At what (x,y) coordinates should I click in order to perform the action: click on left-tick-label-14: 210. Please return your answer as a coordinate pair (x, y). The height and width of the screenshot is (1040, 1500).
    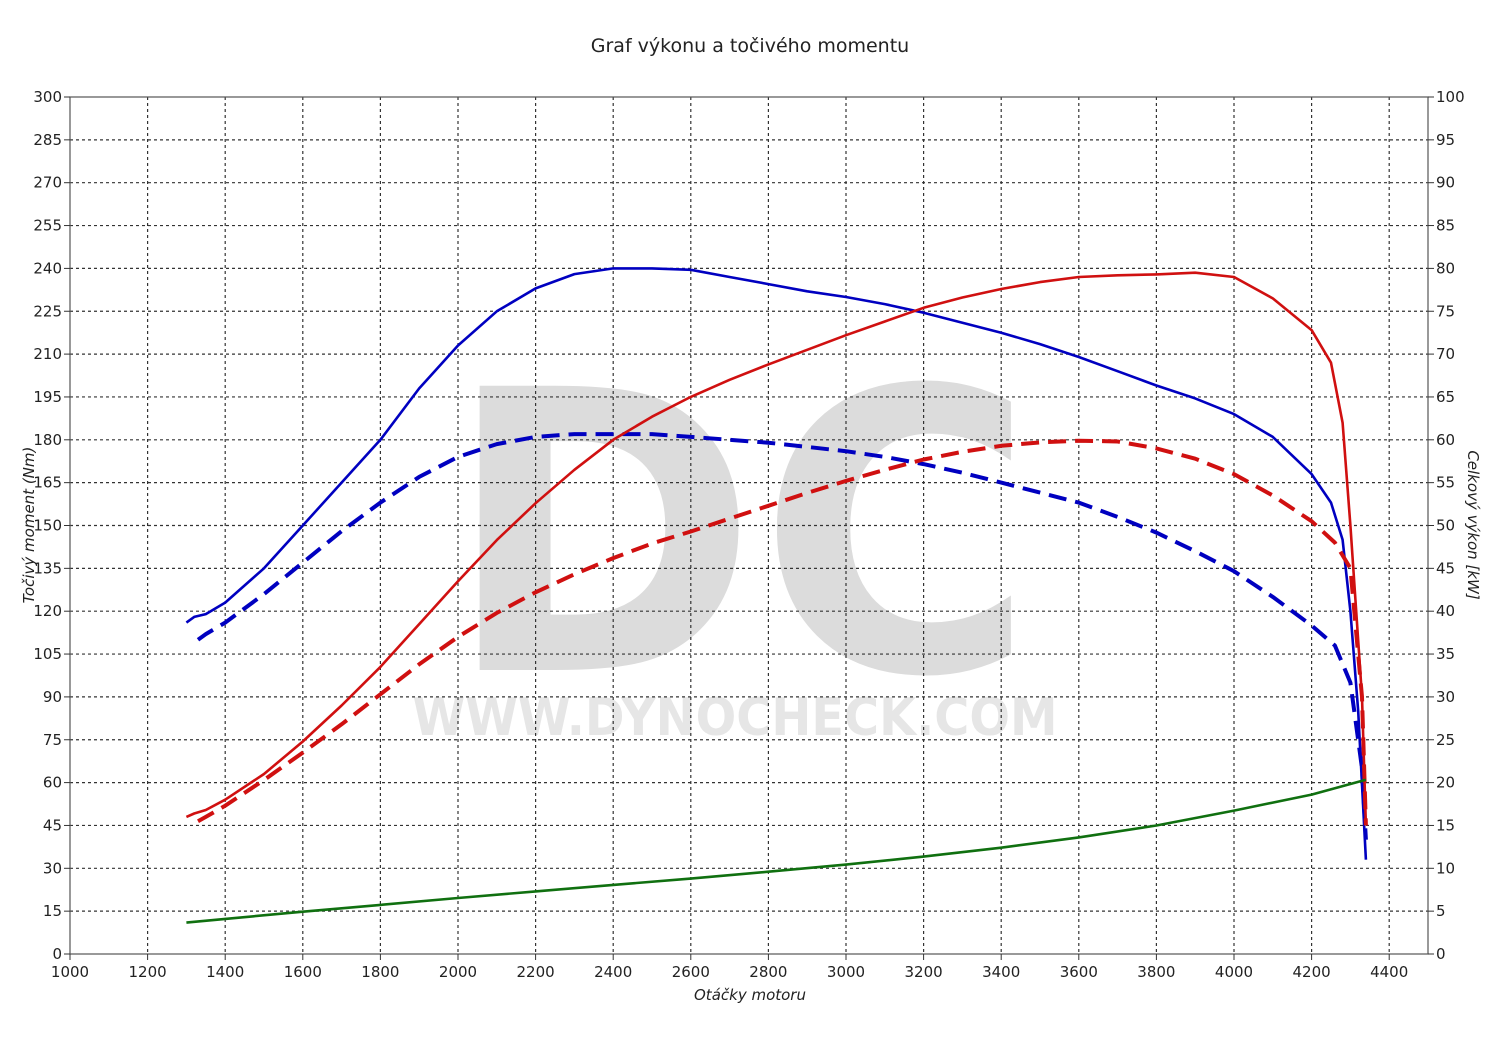
    Looking at the image, I should click on (47, 354).